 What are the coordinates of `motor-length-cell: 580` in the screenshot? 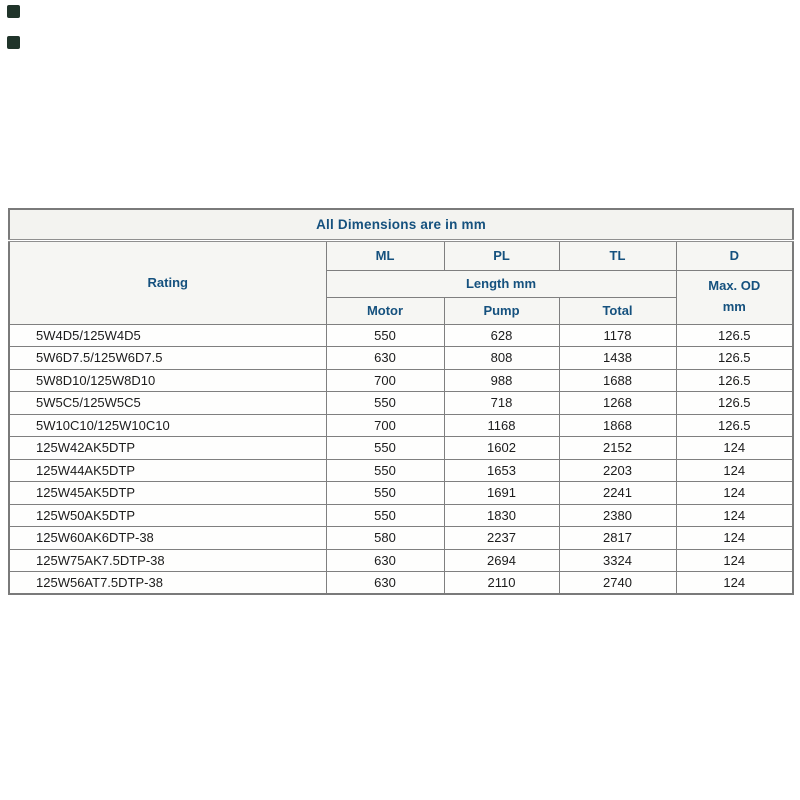 It's located at (385, 538).